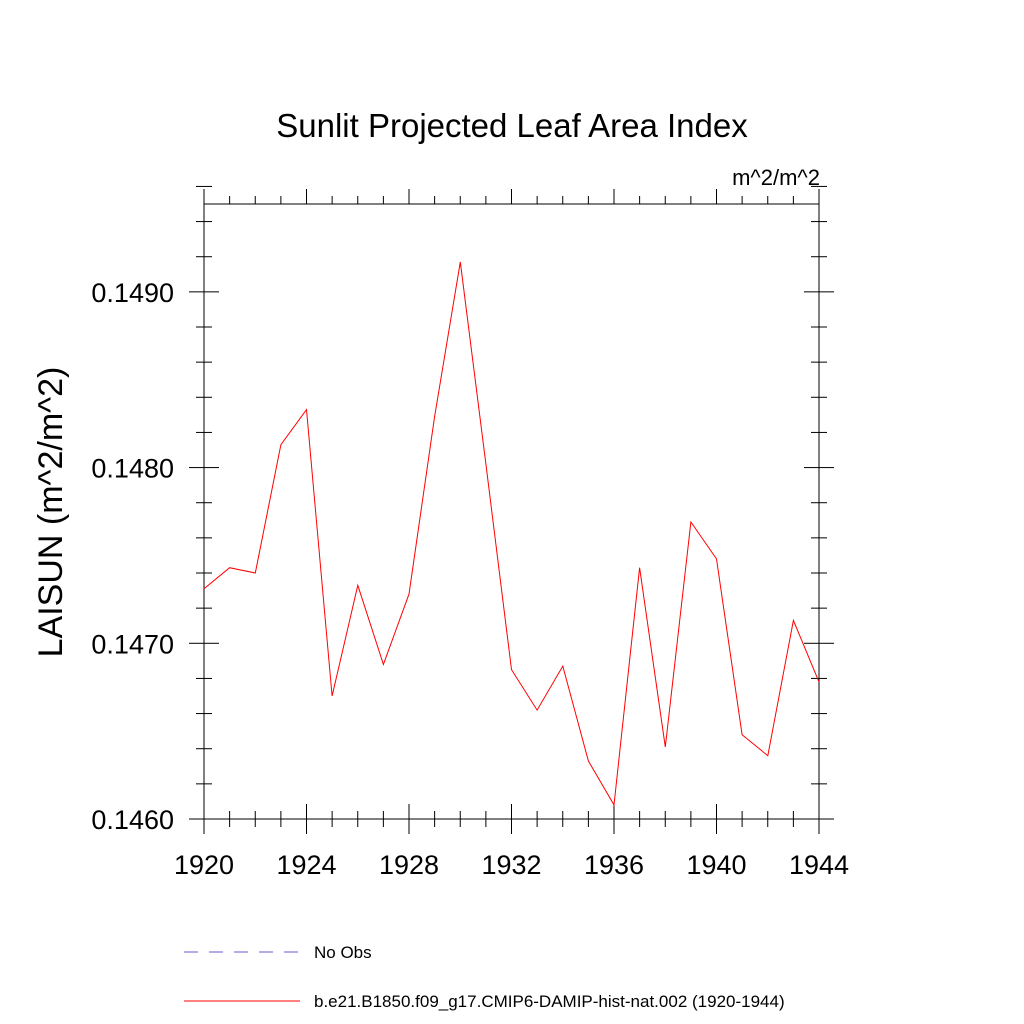 Image resolution: width=1024 pixels, height=1024 pixels. Describe the element at coordinates (409, 865) in the screenshot. I see `x-tick-label: 1928` at that location.